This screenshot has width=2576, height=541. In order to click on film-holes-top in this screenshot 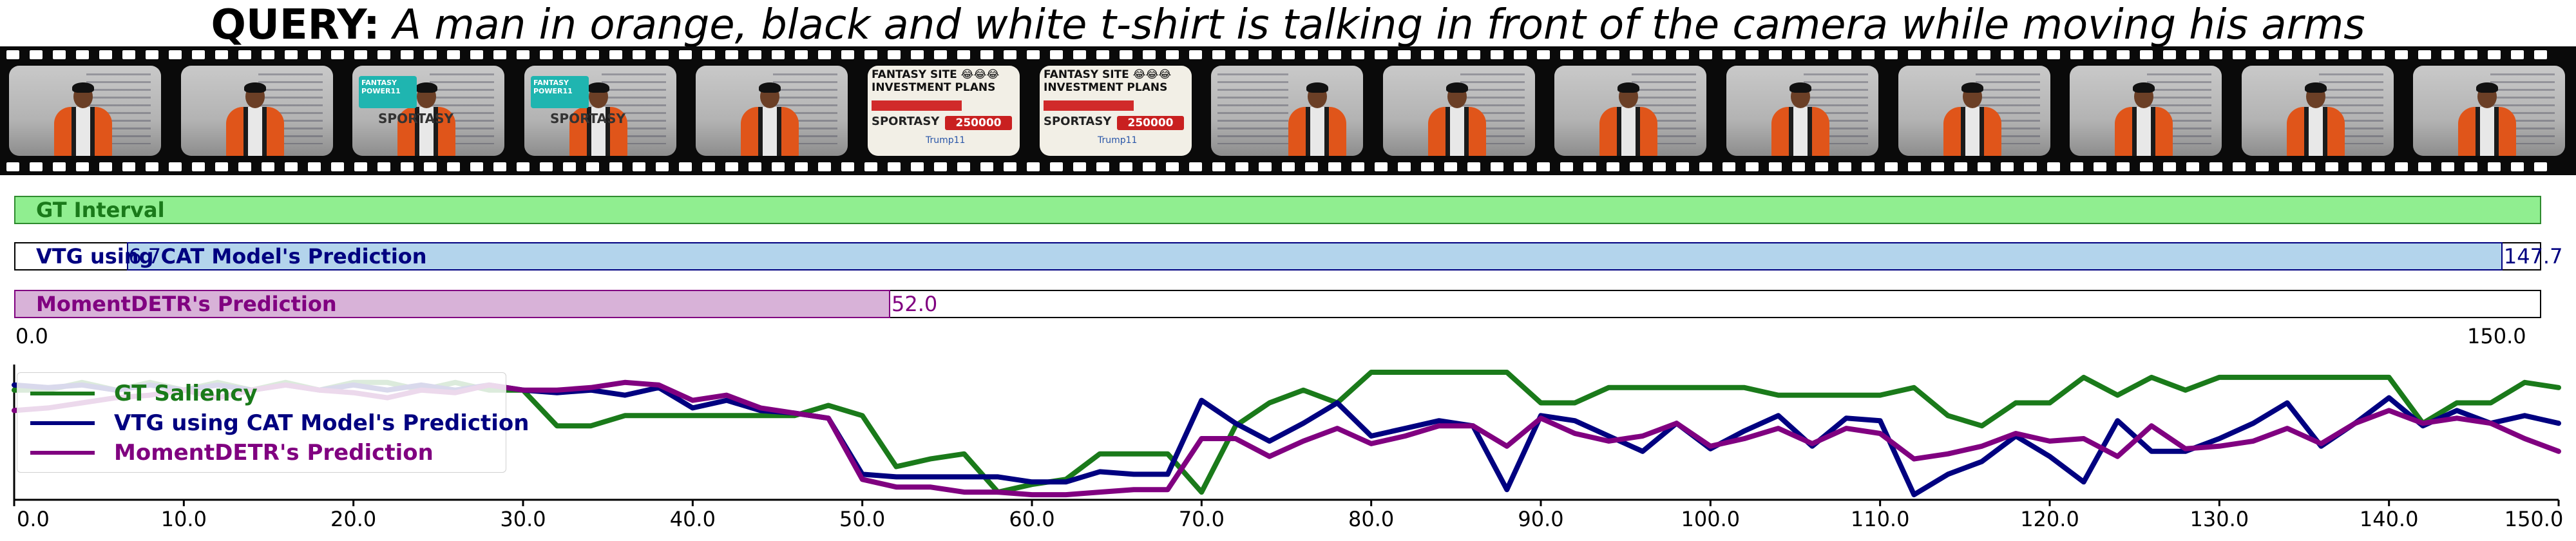, I will do `click(1288, 54)`.